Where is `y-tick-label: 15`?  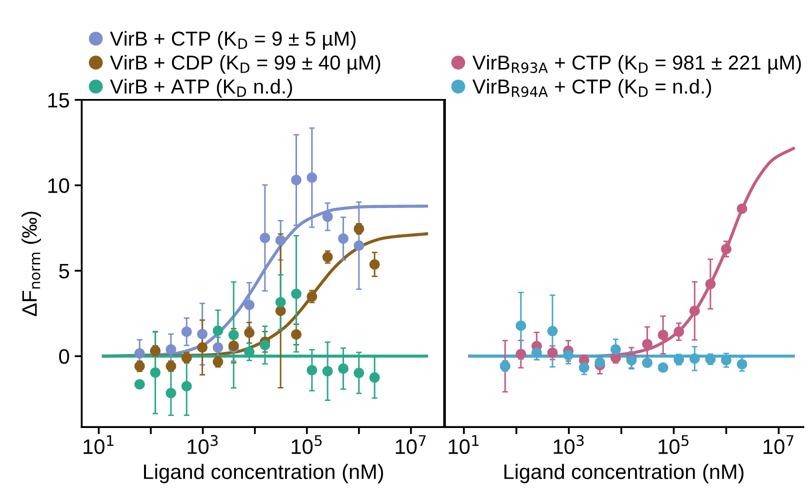
y-tick-label: 15 is located at coordinates (59, 100).